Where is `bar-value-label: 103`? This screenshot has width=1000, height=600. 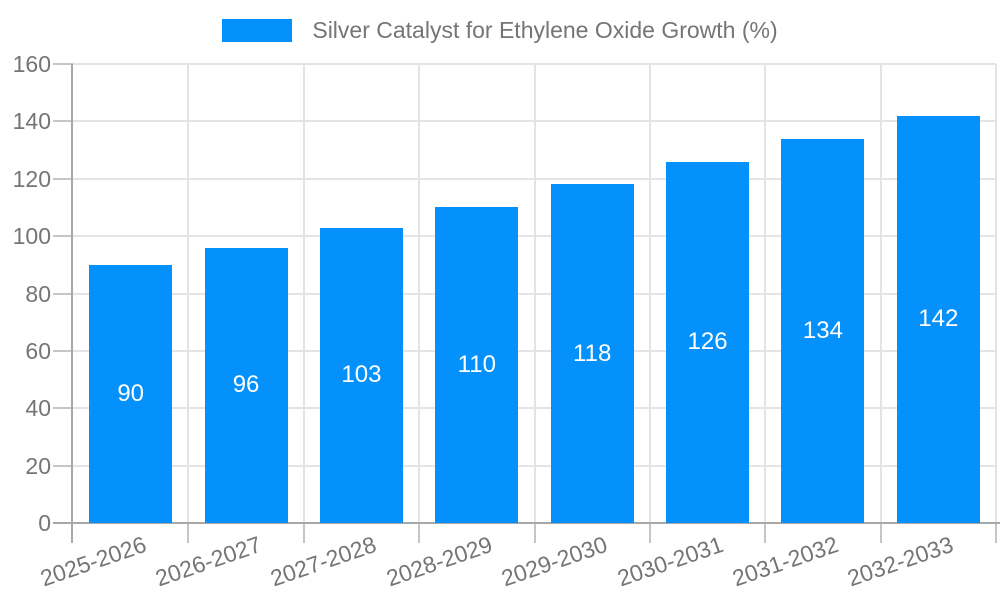
bar-value-label: 103 is located at coordinates (361, 375).